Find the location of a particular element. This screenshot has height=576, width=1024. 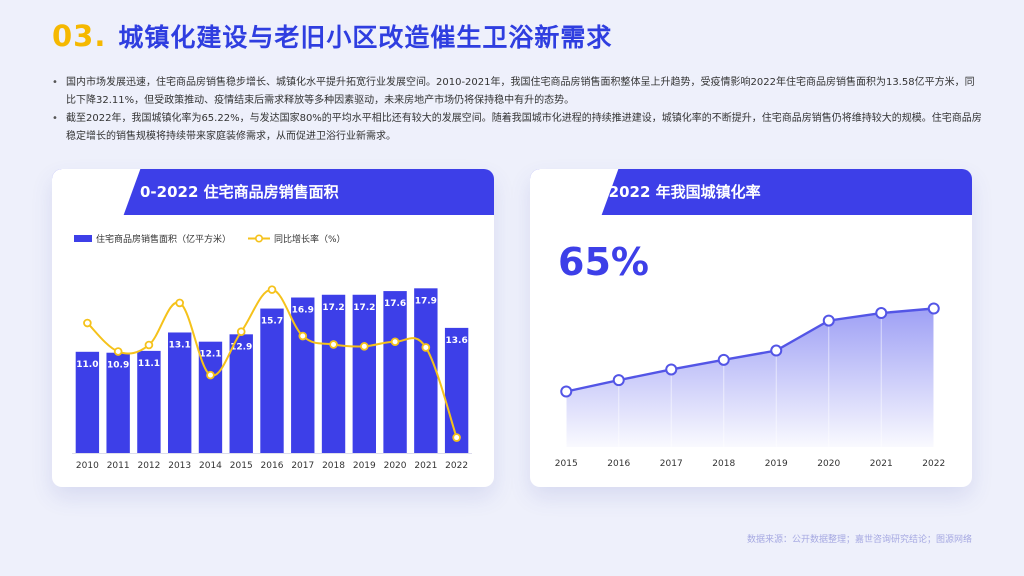

card-header: 5-2022 年我国城镇化率 is located at coordinates (751, 197).